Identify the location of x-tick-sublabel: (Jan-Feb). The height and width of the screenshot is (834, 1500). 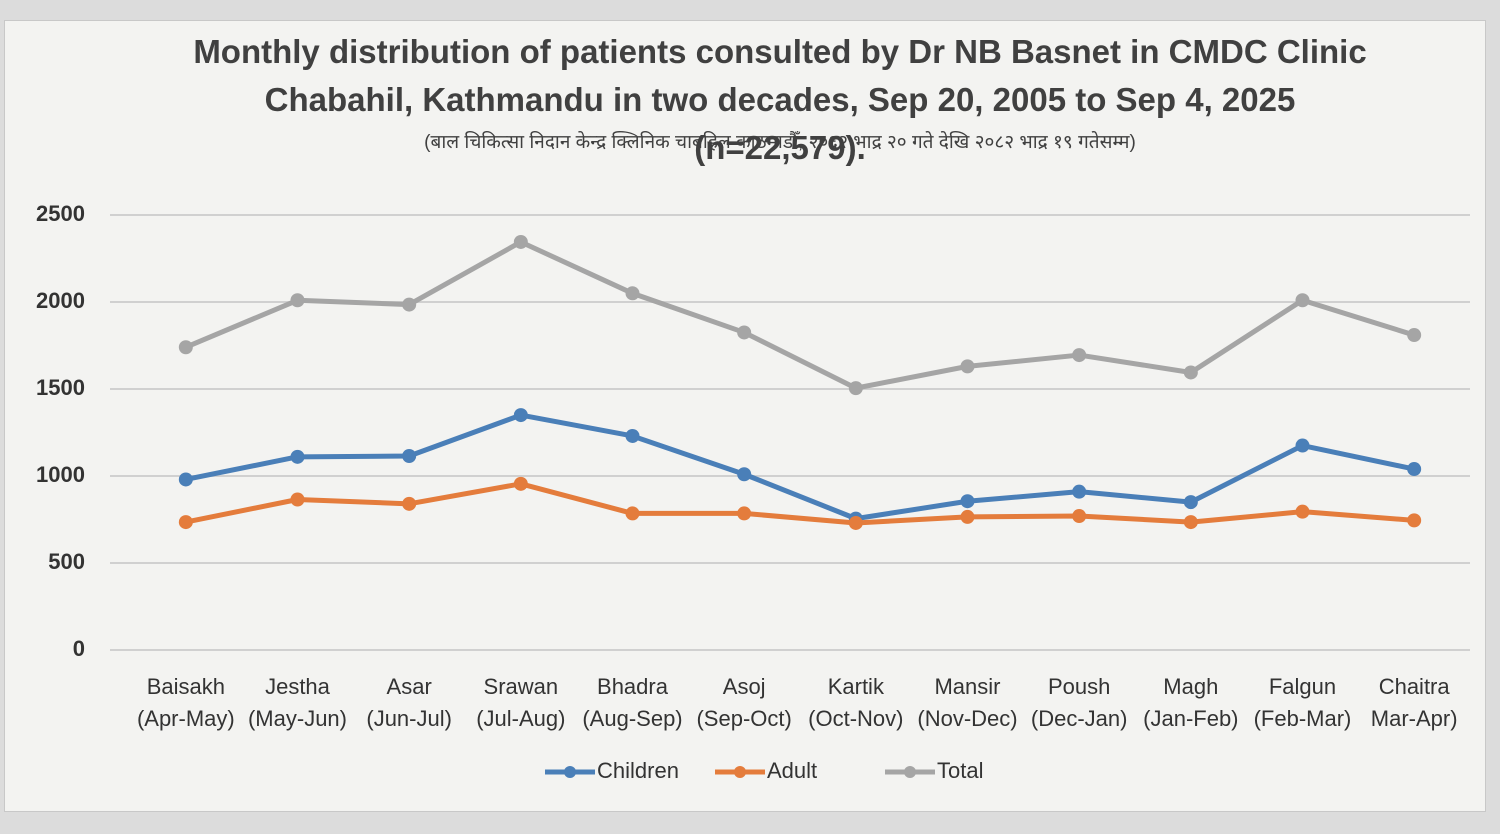
(1190, 718).